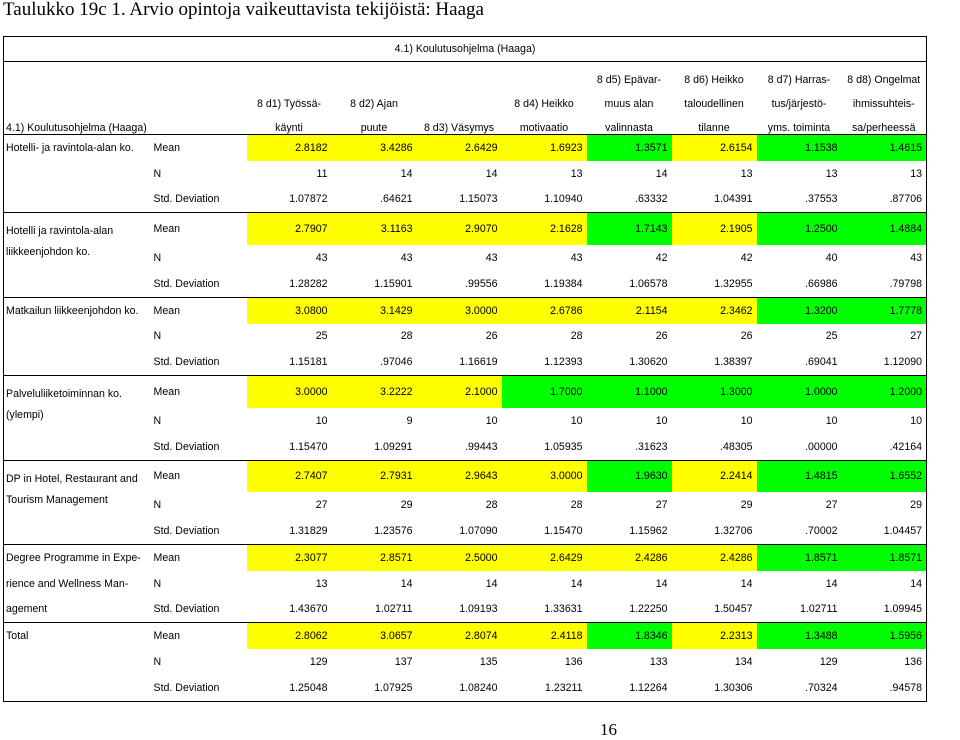  I want to click on value-cell: 1.16619, so click(459, 363).